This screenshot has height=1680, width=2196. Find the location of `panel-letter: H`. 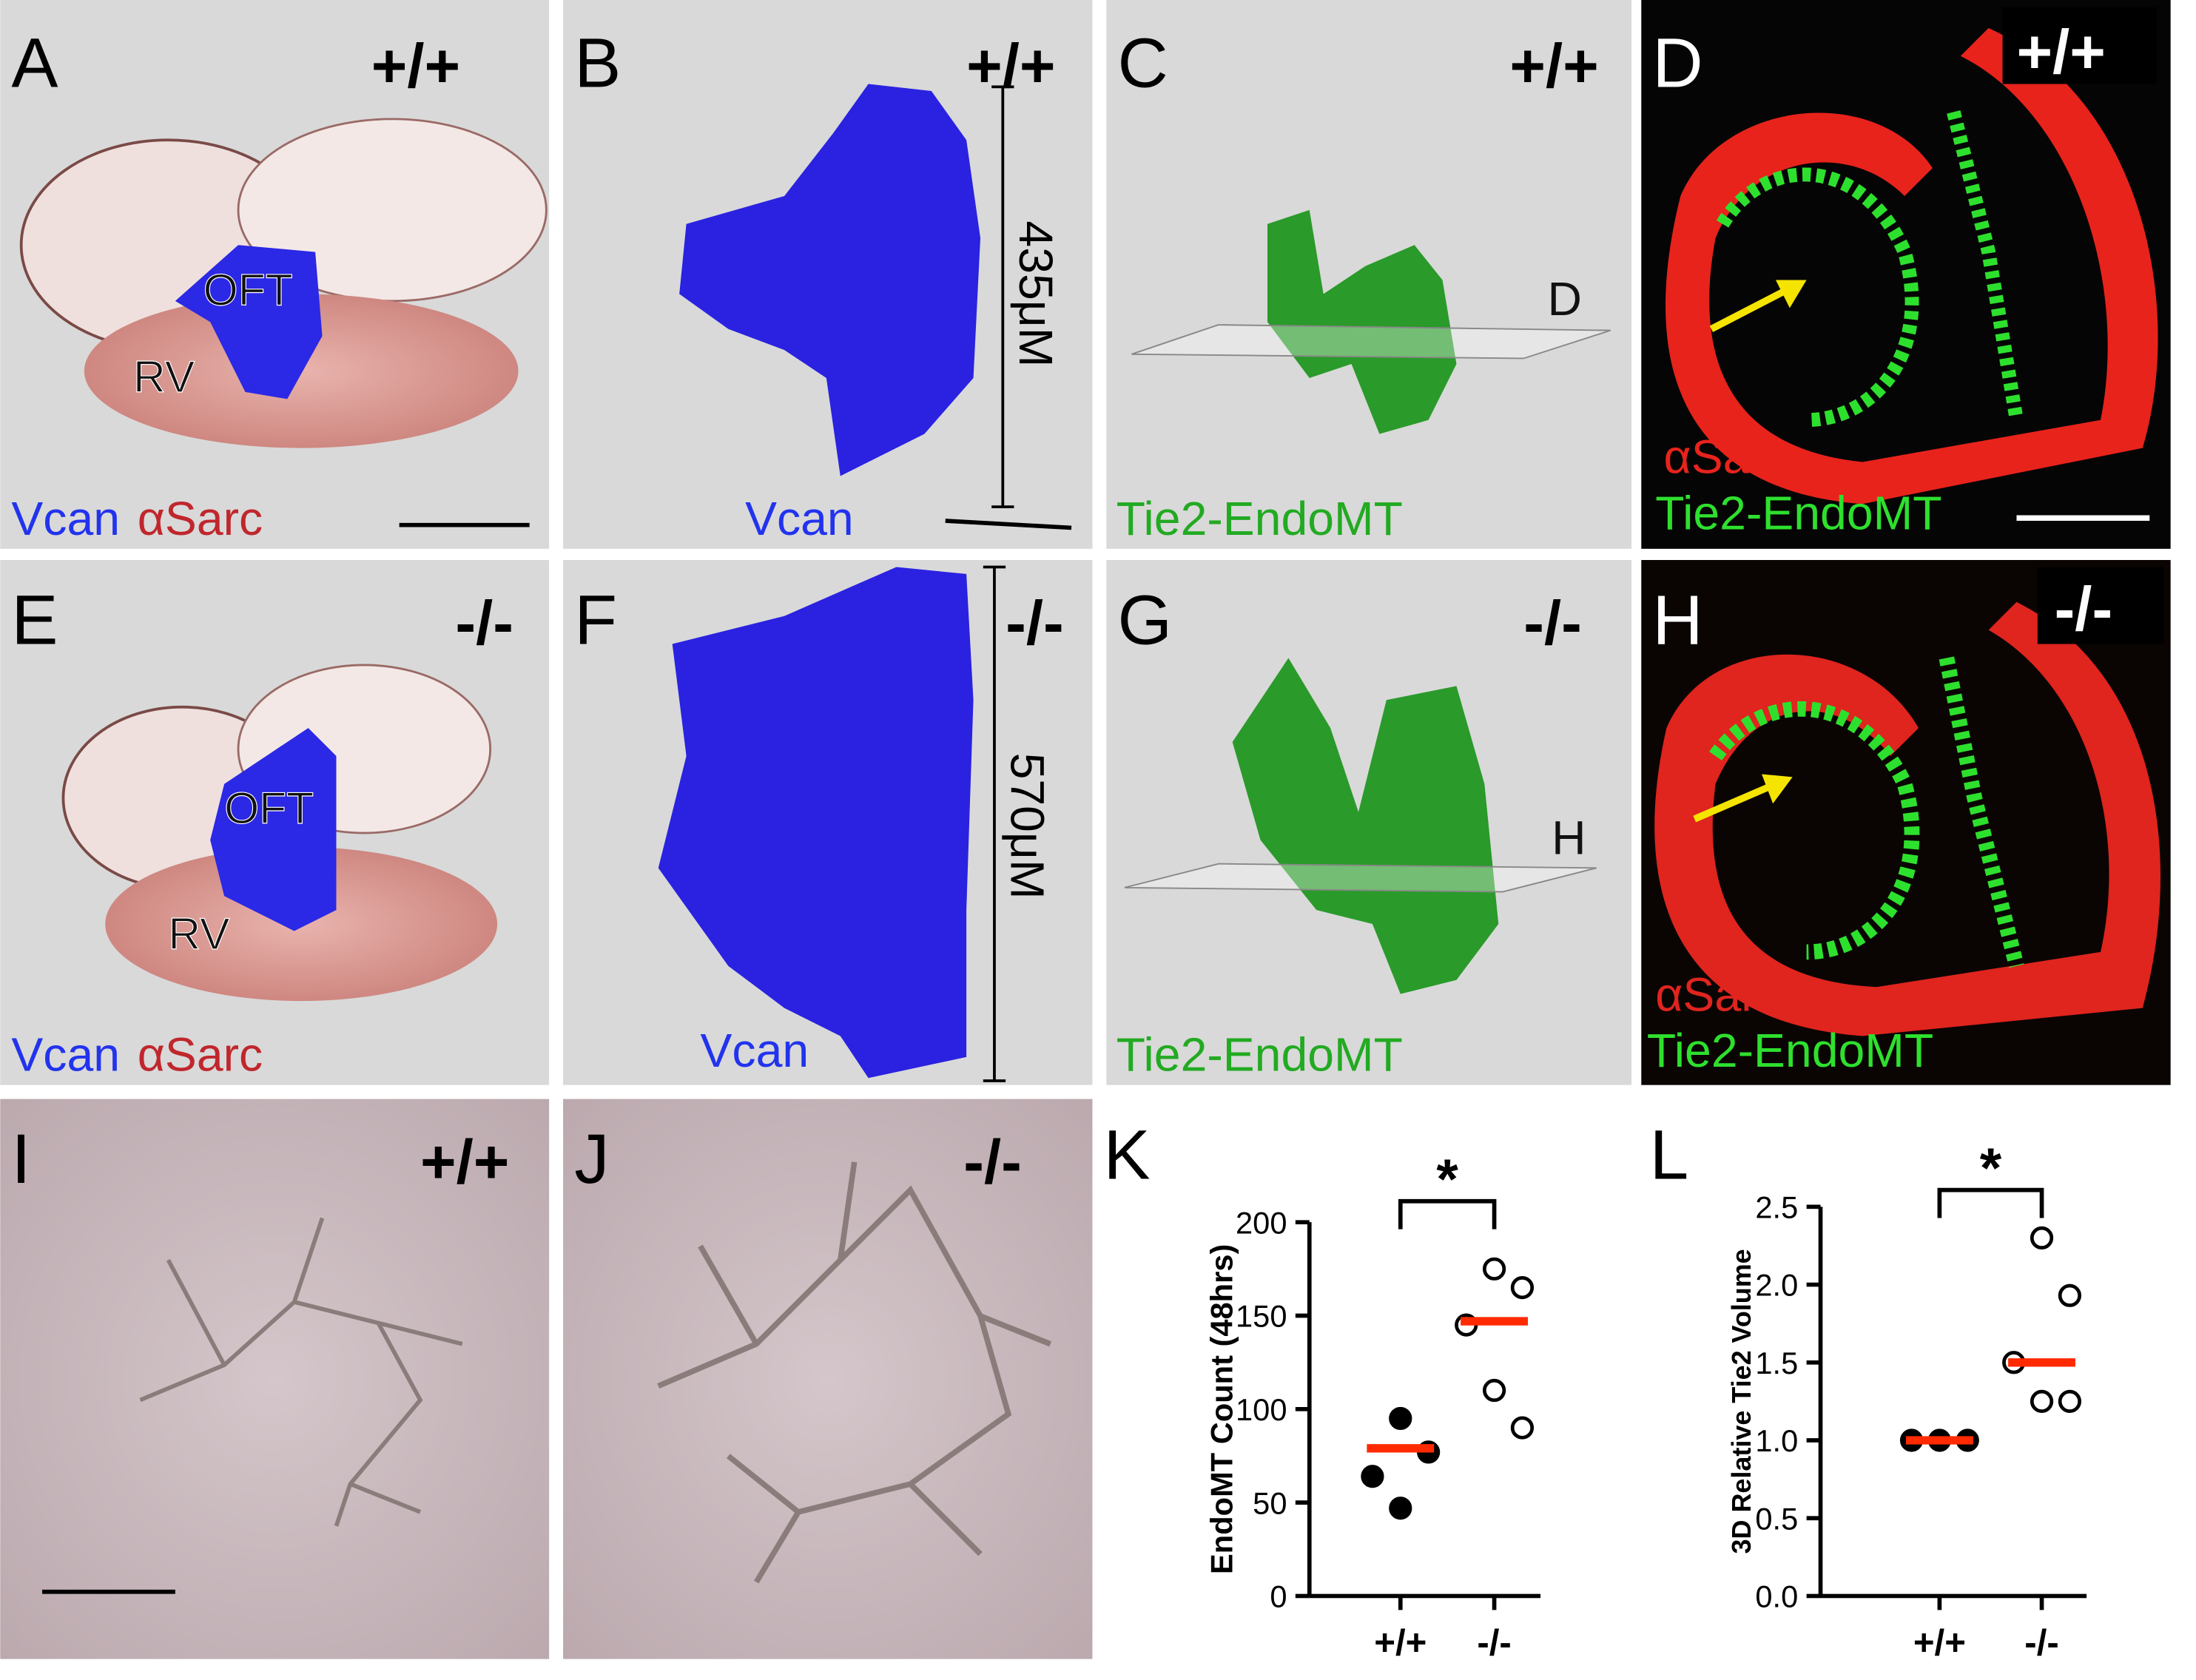

panel-letter: H is located at coordinates (1677, 621).